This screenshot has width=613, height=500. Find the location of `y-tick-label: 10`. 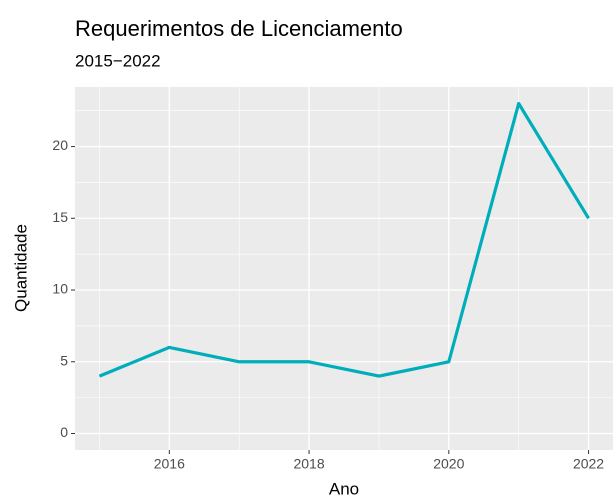

y-tick-label: 10 is located at coordinates (60, 289).